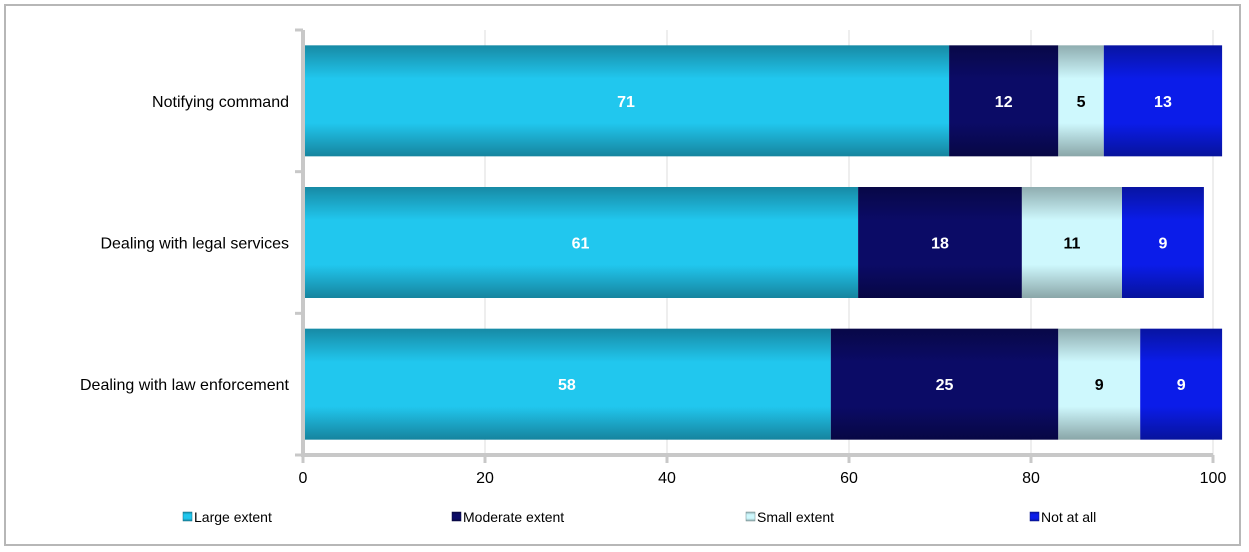 The image size is (1249, 552). I want to click on data-label: 25, so click(945, 385).